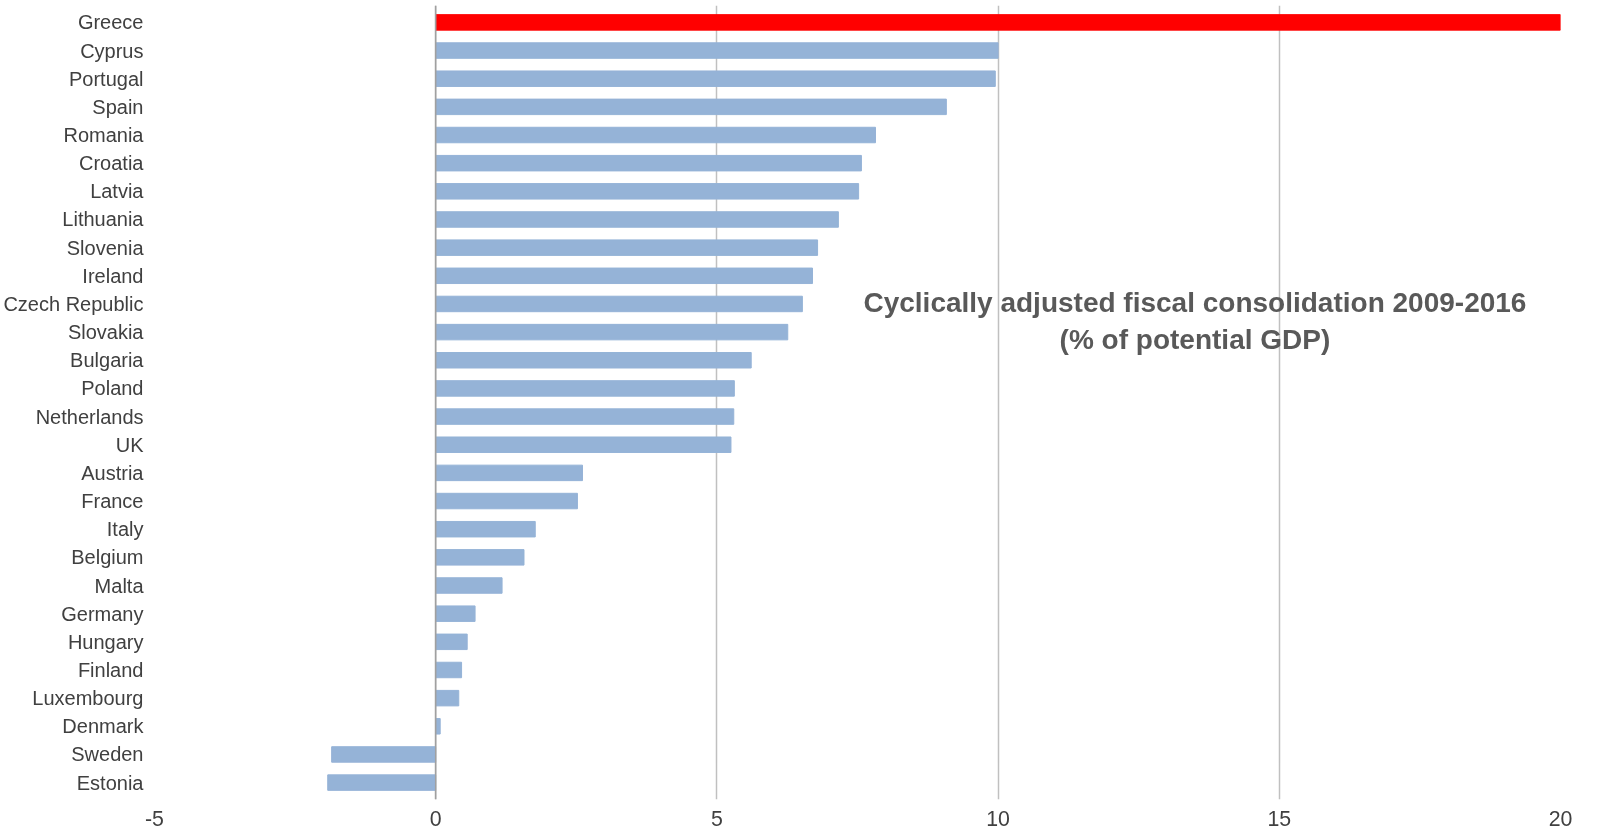  Describe the element at coordinates (89, 416) in the screenshot. I see `y-tick-label: Netherlands` at that location.